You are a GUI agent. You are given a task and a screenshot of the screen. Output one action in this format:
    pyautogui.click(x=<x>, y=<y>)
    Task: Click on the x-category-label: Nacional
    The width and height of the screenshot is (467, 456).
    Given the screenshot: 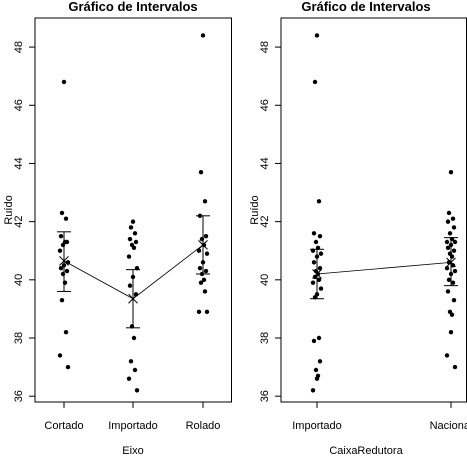 What is the action you would take?
    pyautogui.click(x=448, y=426)
    